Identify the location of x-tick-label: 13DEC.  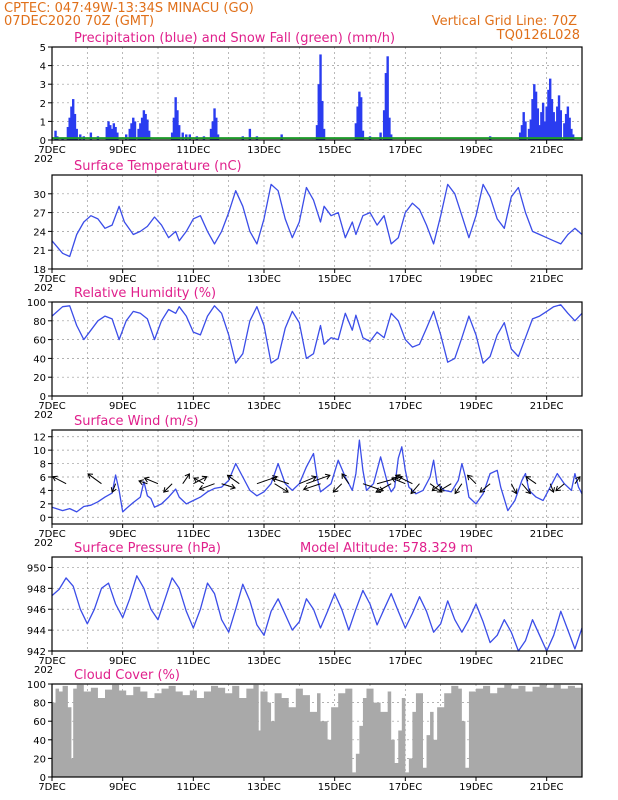
(264, 279).